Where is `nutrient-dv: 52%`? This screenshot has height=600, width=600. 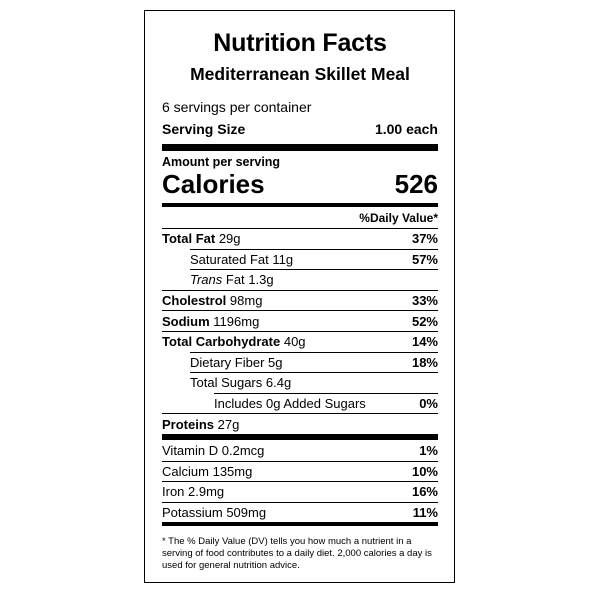
nutrient-dv: 52% is located at coordinates (424, 321).